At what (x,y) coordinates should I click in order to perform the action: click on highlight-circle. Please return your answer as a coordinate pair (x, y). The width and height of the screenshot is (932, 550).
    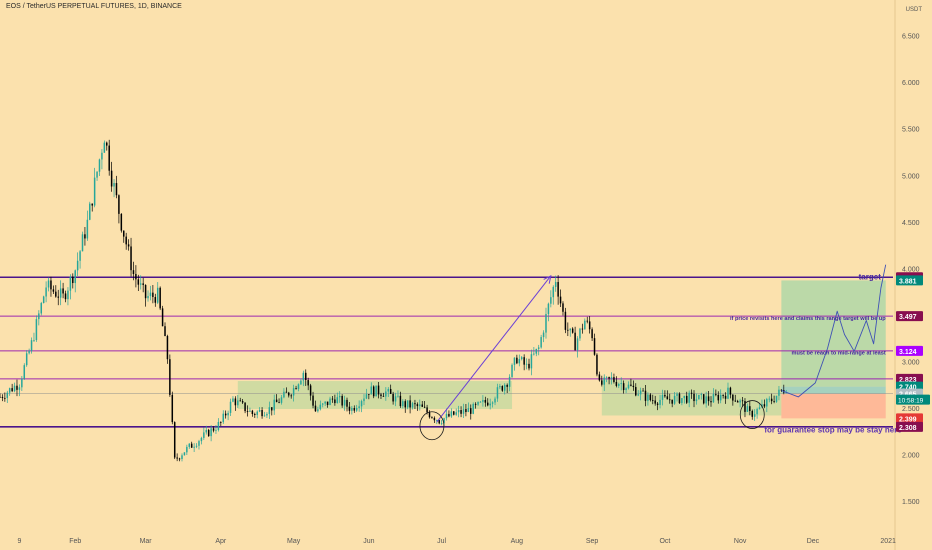
    Looking at the image, I should click on (752, 414).